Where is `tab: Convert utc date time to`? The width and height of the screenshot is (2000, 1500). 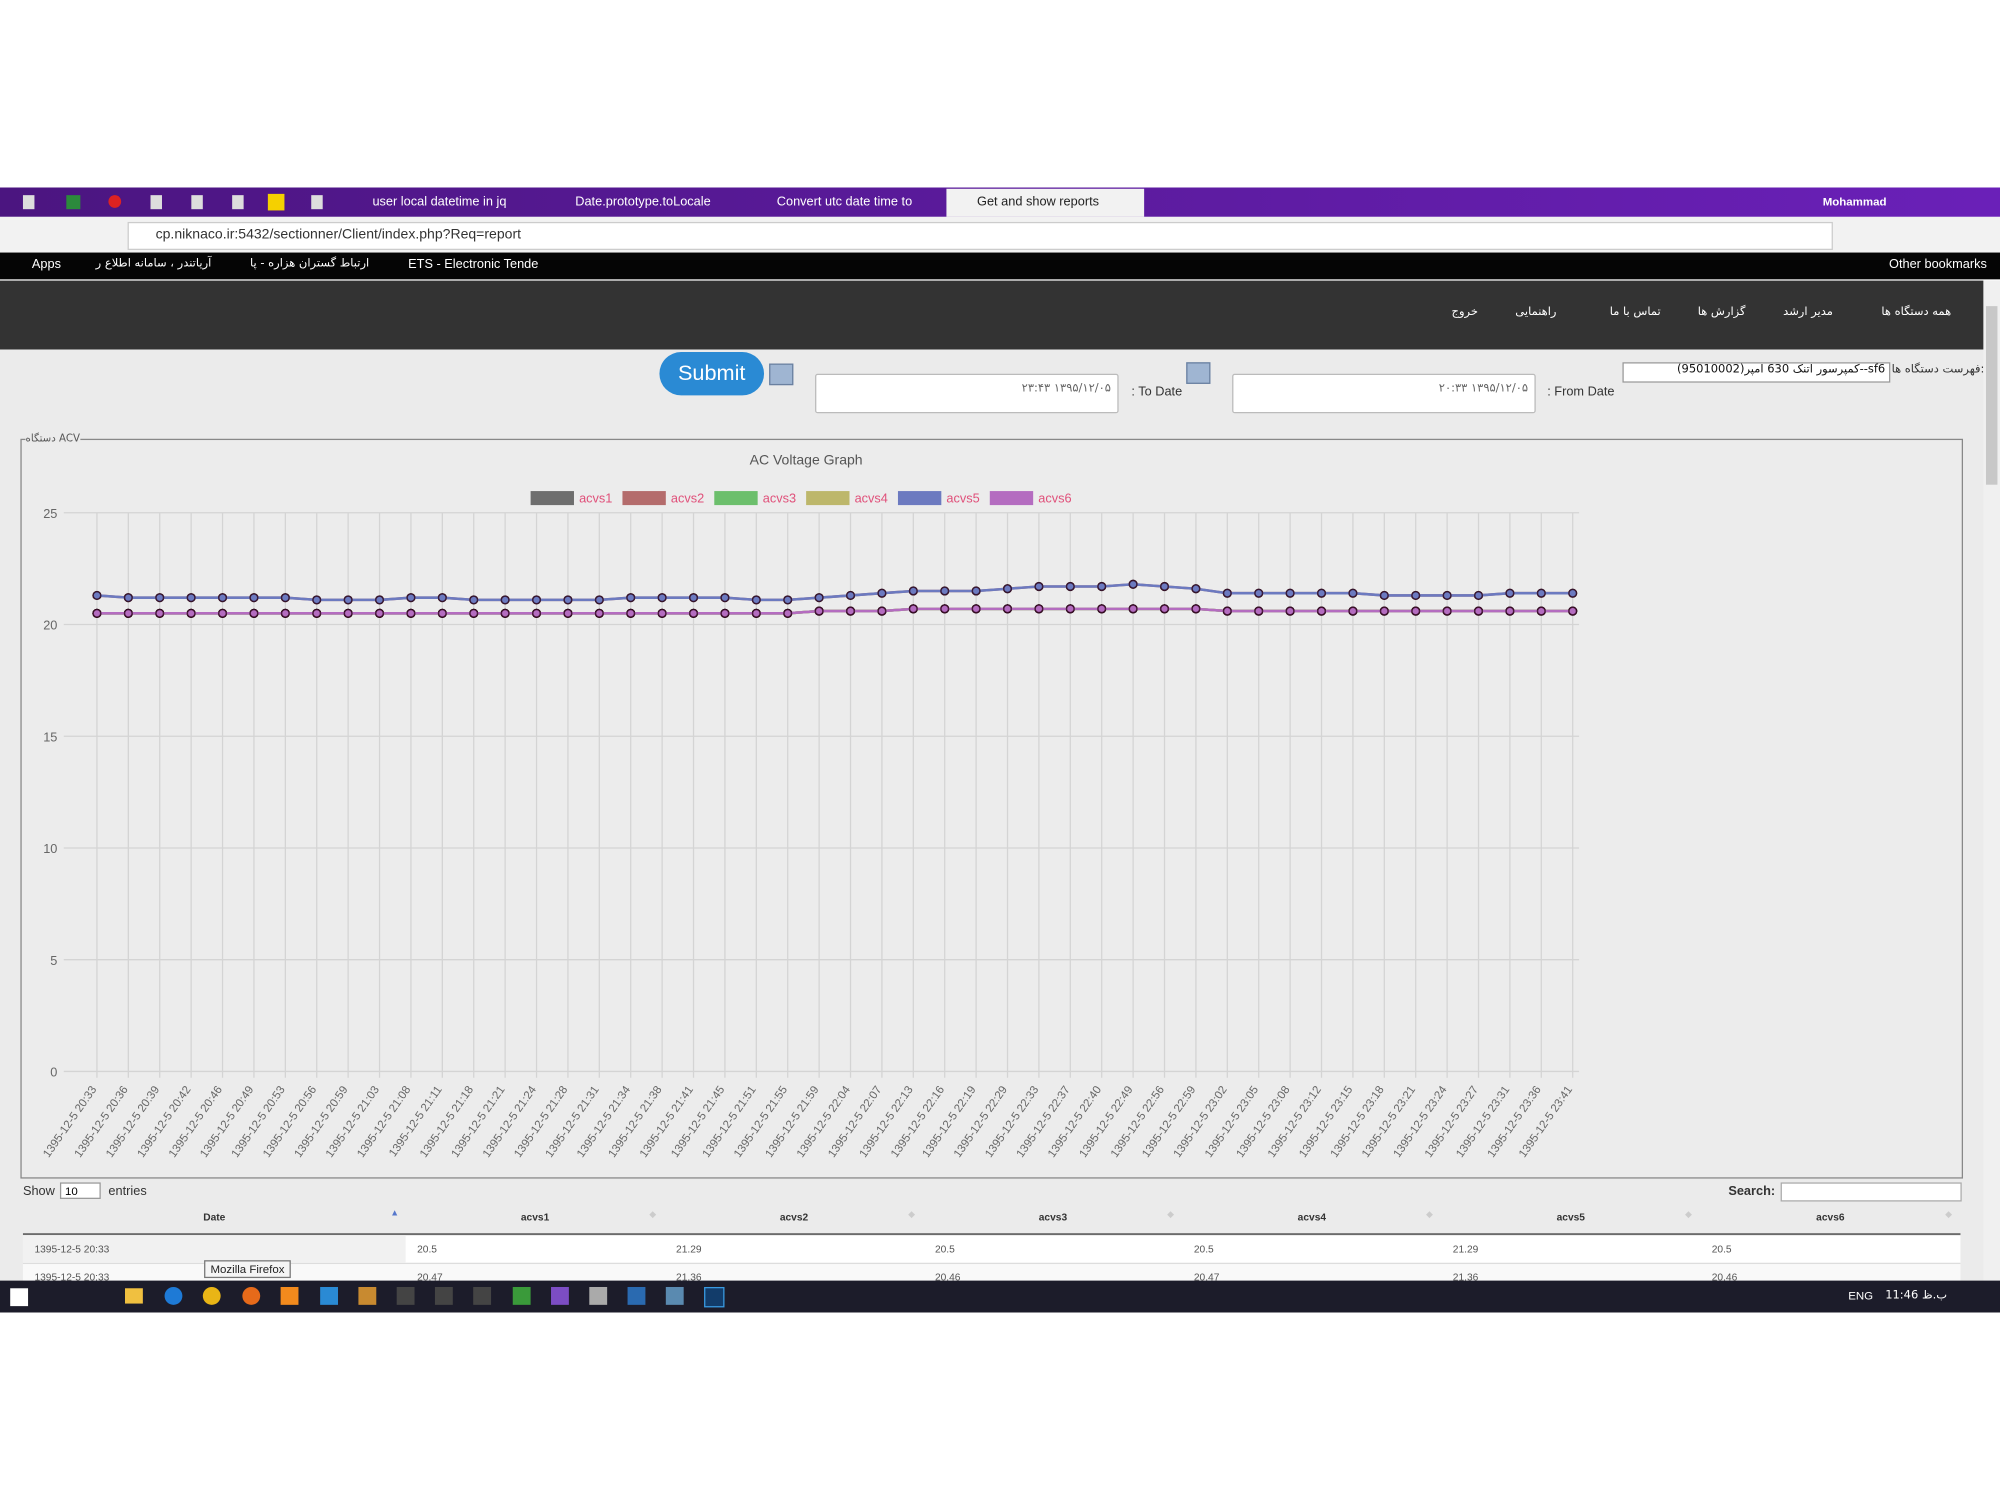
tab: Convert utc date time to is located at coordinates (844, 202).